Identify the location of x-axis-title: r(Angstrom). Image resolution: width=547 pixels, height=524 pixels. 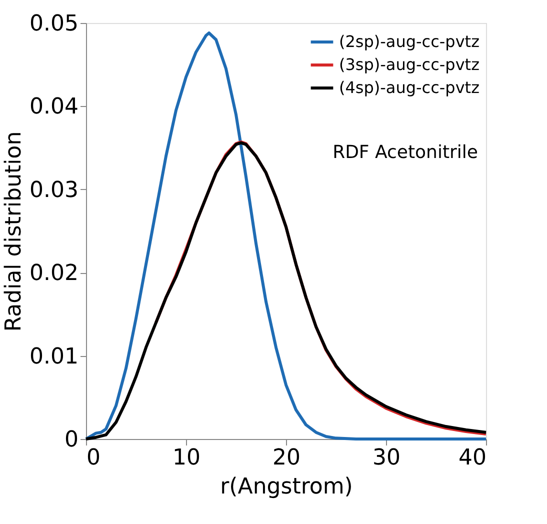
(286, 487).